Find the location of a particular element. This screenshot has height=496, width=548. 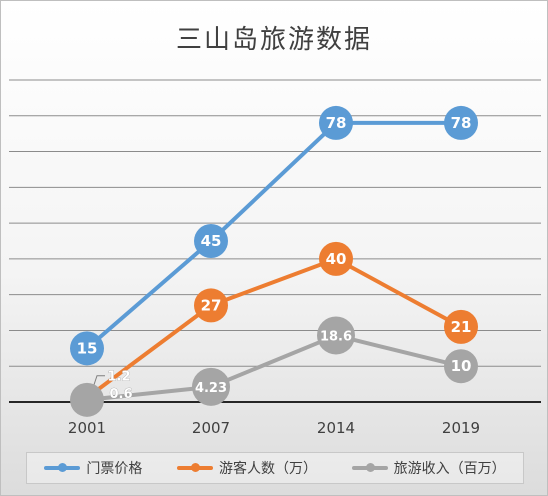

legend-item-revenue: 旅游收入（百万） is located at coordinates (428, 468).